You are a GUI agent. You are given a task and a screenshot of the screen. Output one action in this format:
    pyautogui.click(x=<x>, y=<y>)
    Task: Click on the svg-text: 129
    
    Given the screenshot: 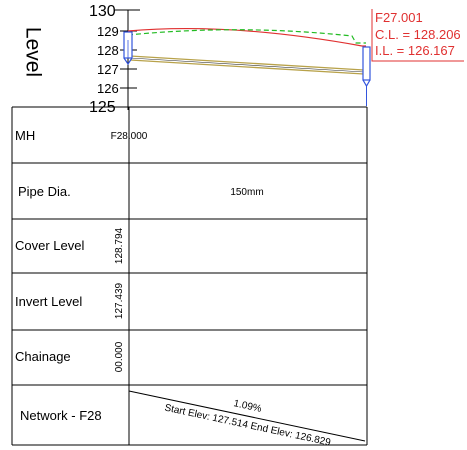 What is the action you would take?
    pyautogui.click(x=108, y=31)
    